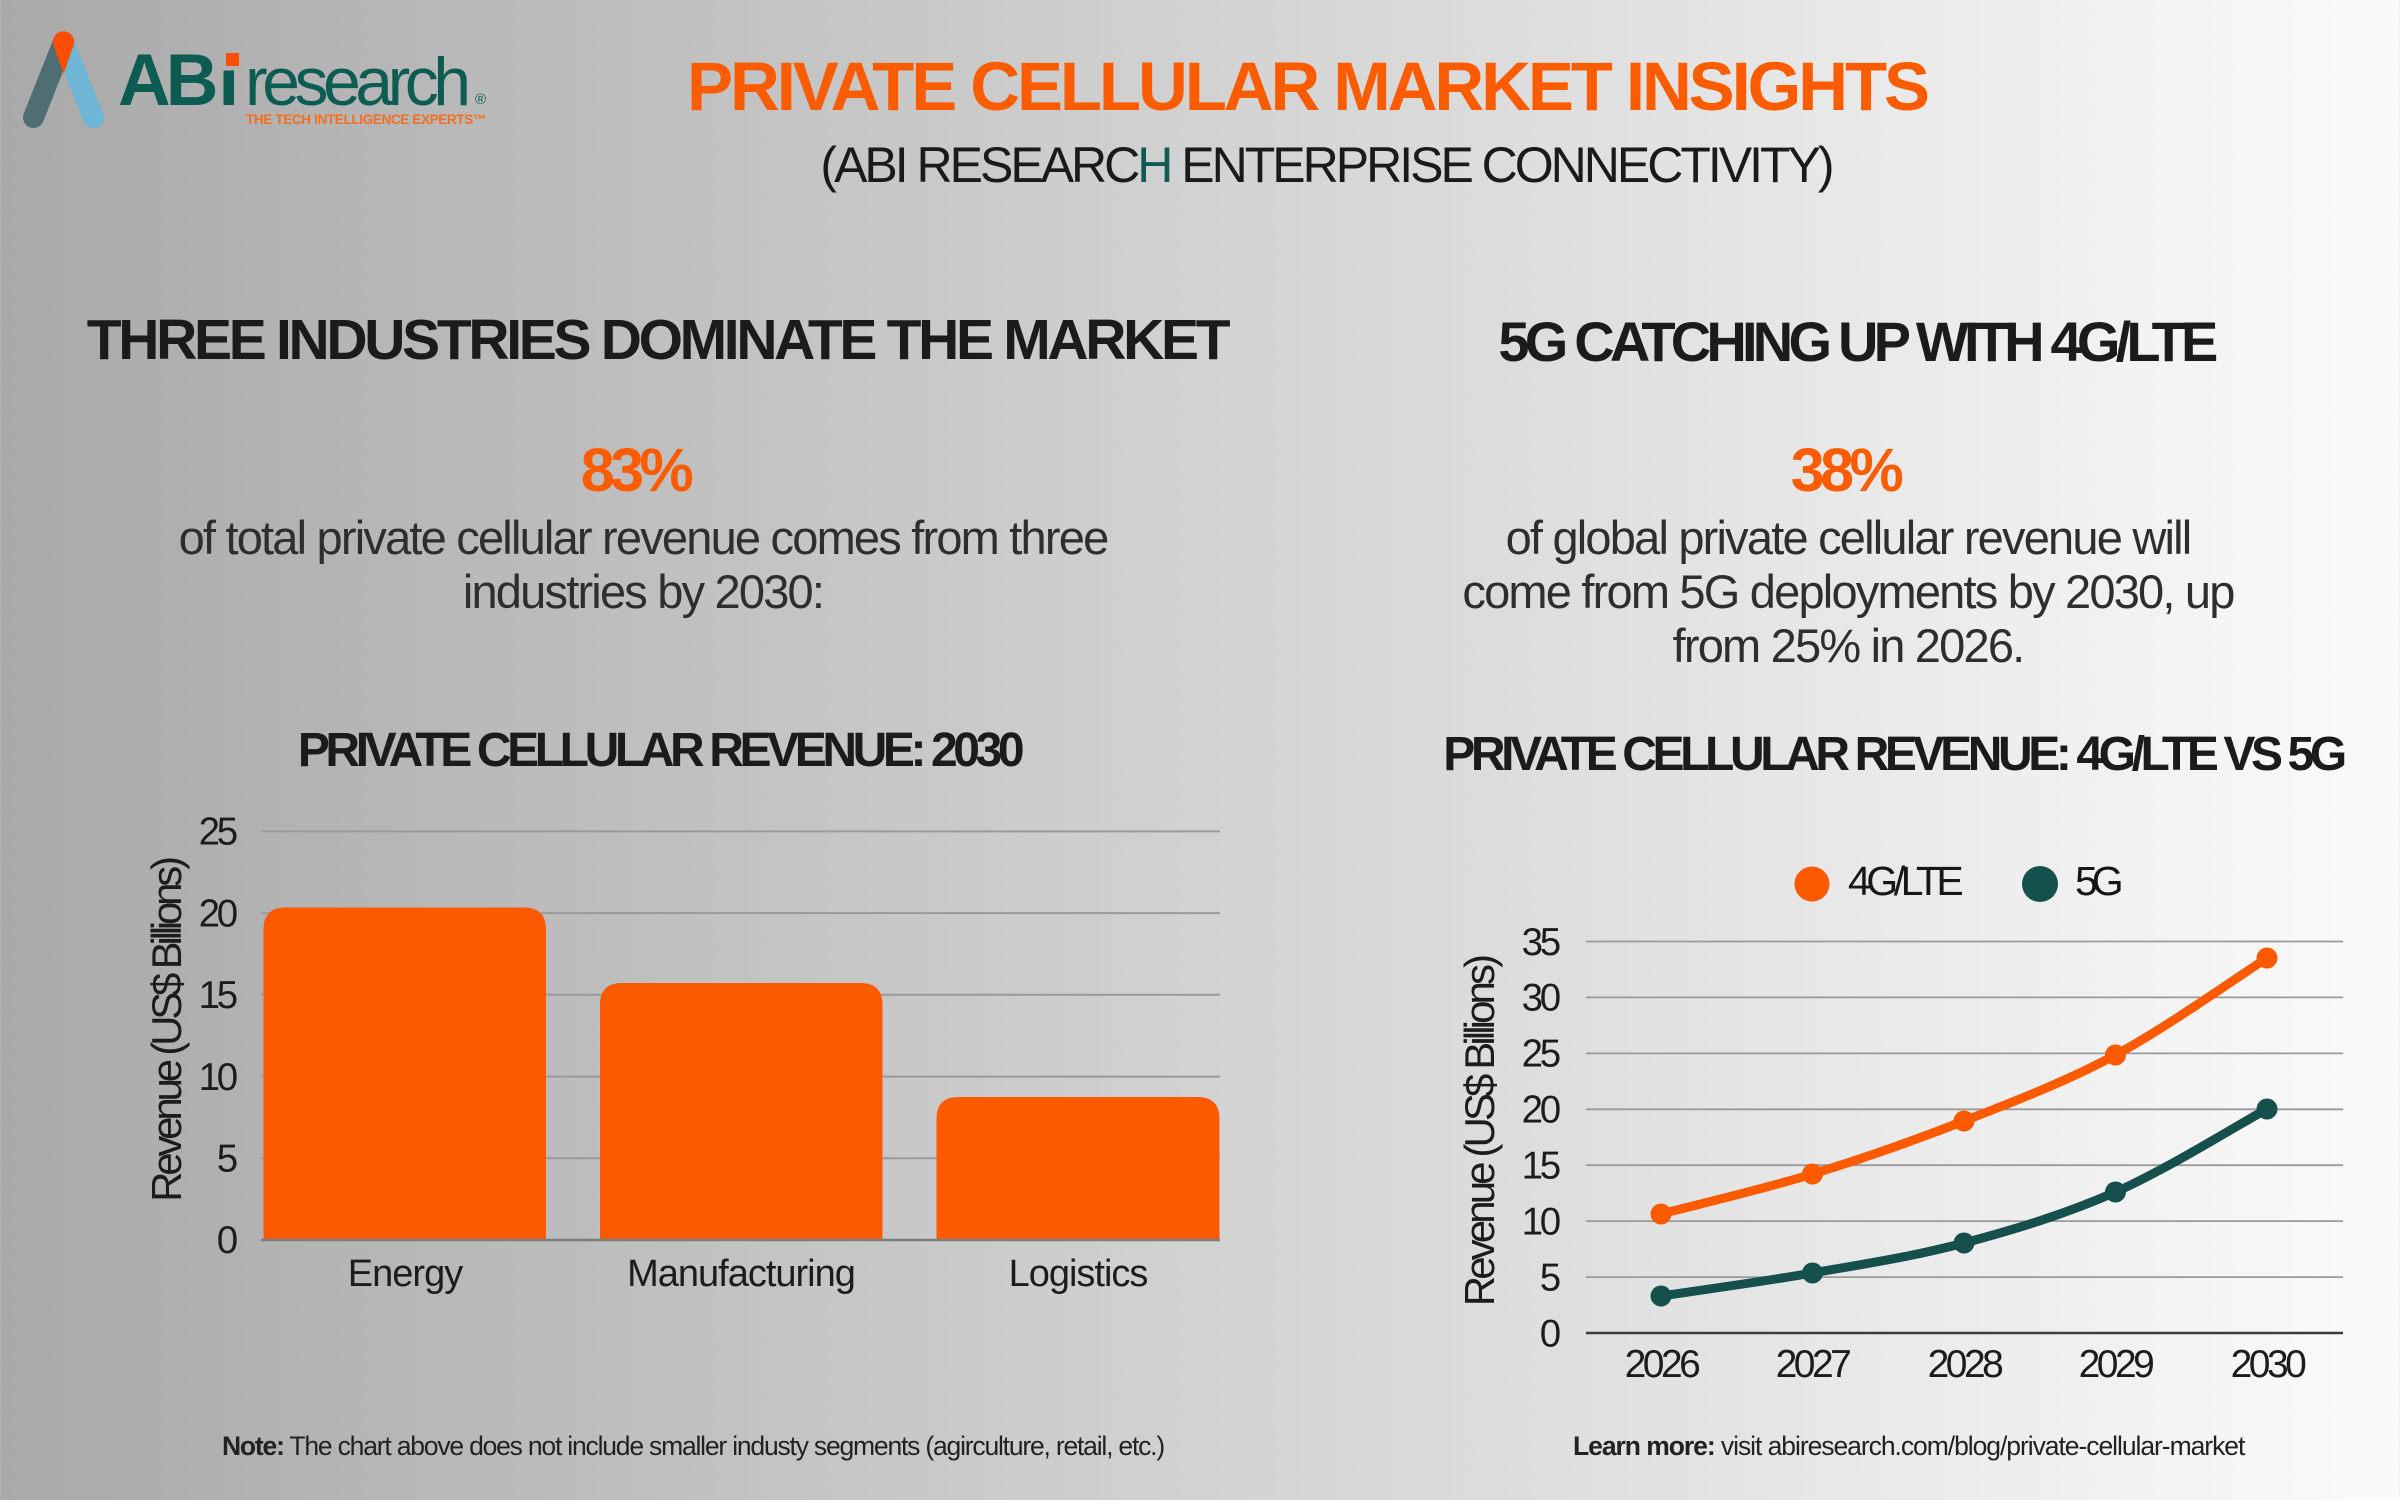 The width and height of the screenshot is (2400, 1500). I want to click on svg-text: 2026, so click(1662, 1364).